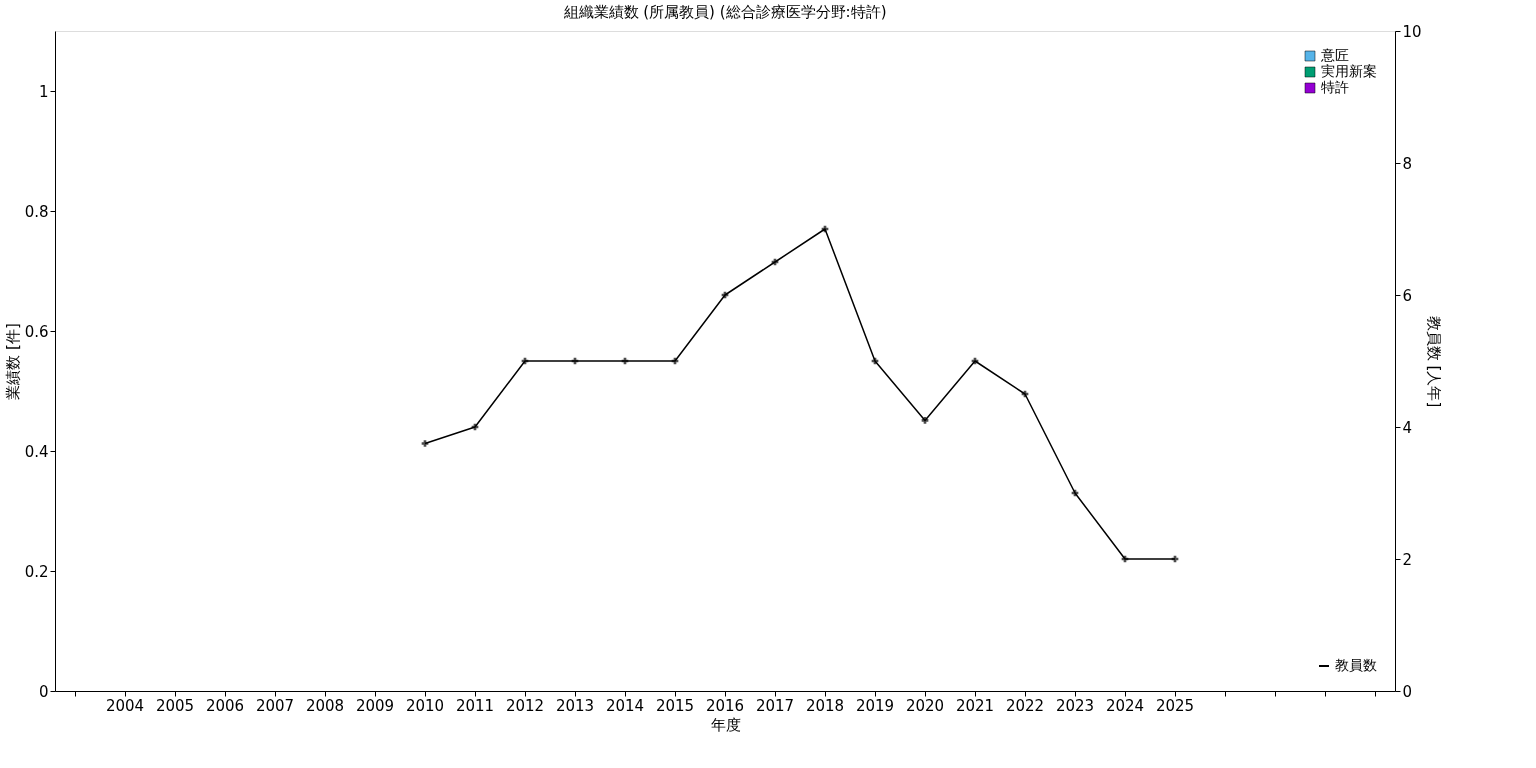  I want to click on y2-axis-title: 教員数 [人年], so click(1433, 361).